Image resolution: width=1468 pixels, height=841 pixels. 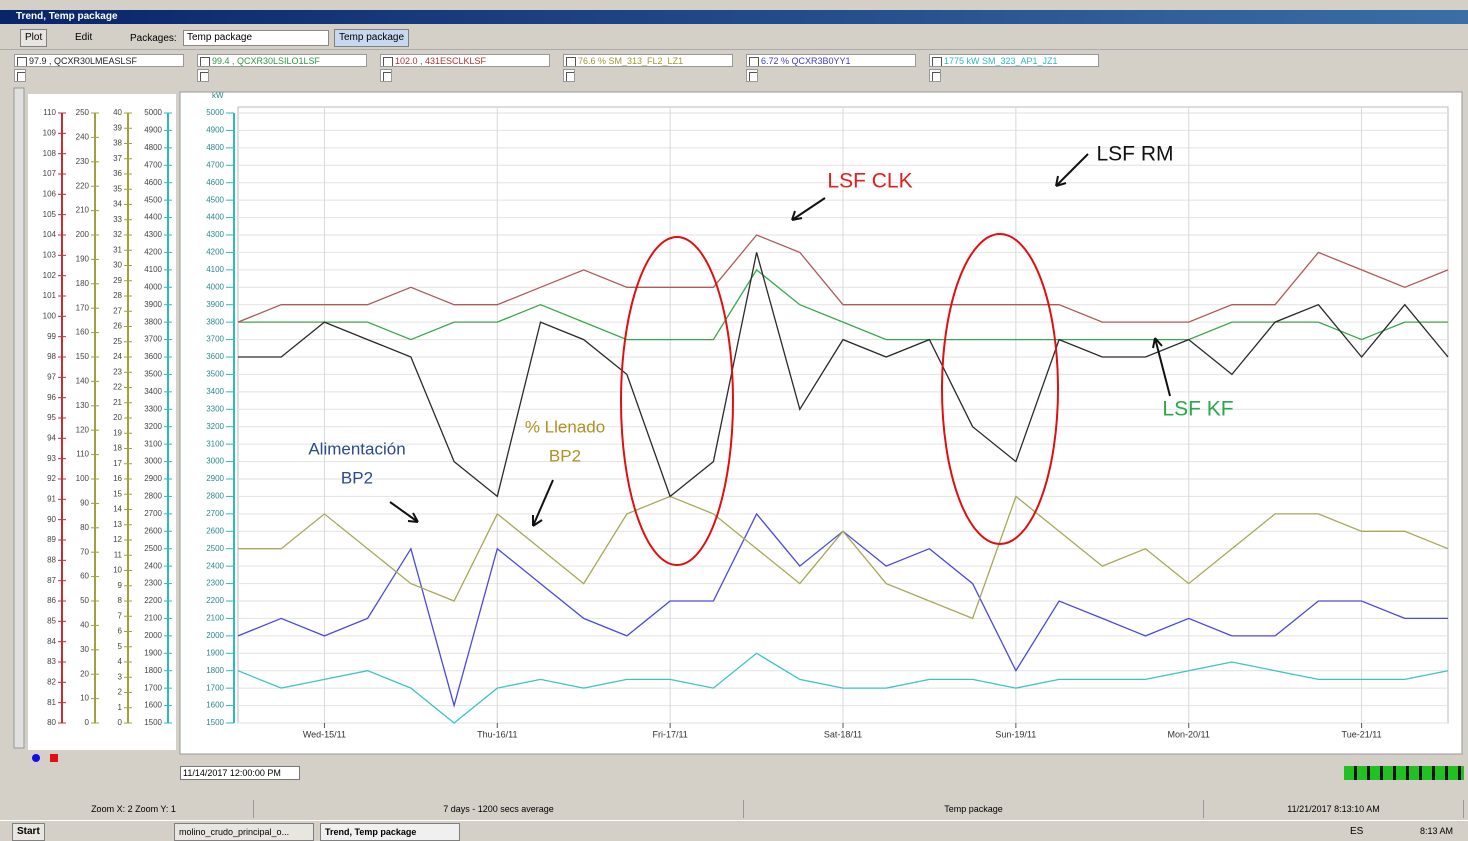 What do you see at coordinates (739, 773) in the screenshot?
I see `nav-bar: 11/14/2017 12:00:00 PM` at bounding box center [739, 773].